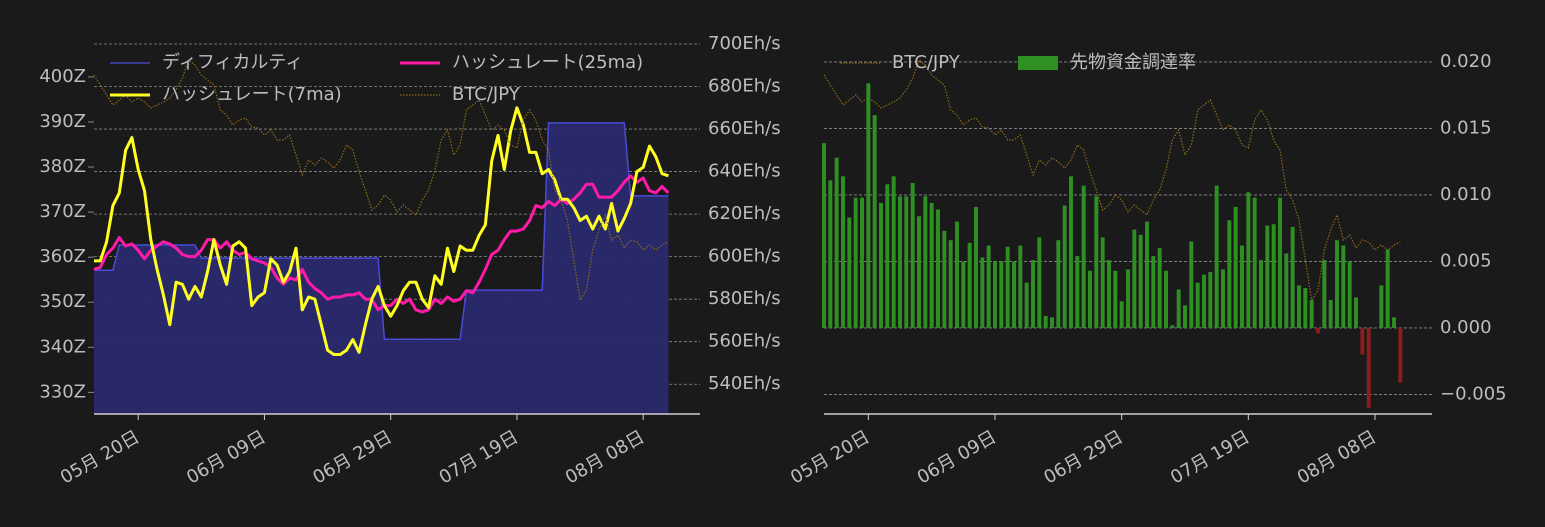  Describe the element at coordinates (744, 341) in the screenshot. I see `y-tick-label: 560Eh/s` at that location.